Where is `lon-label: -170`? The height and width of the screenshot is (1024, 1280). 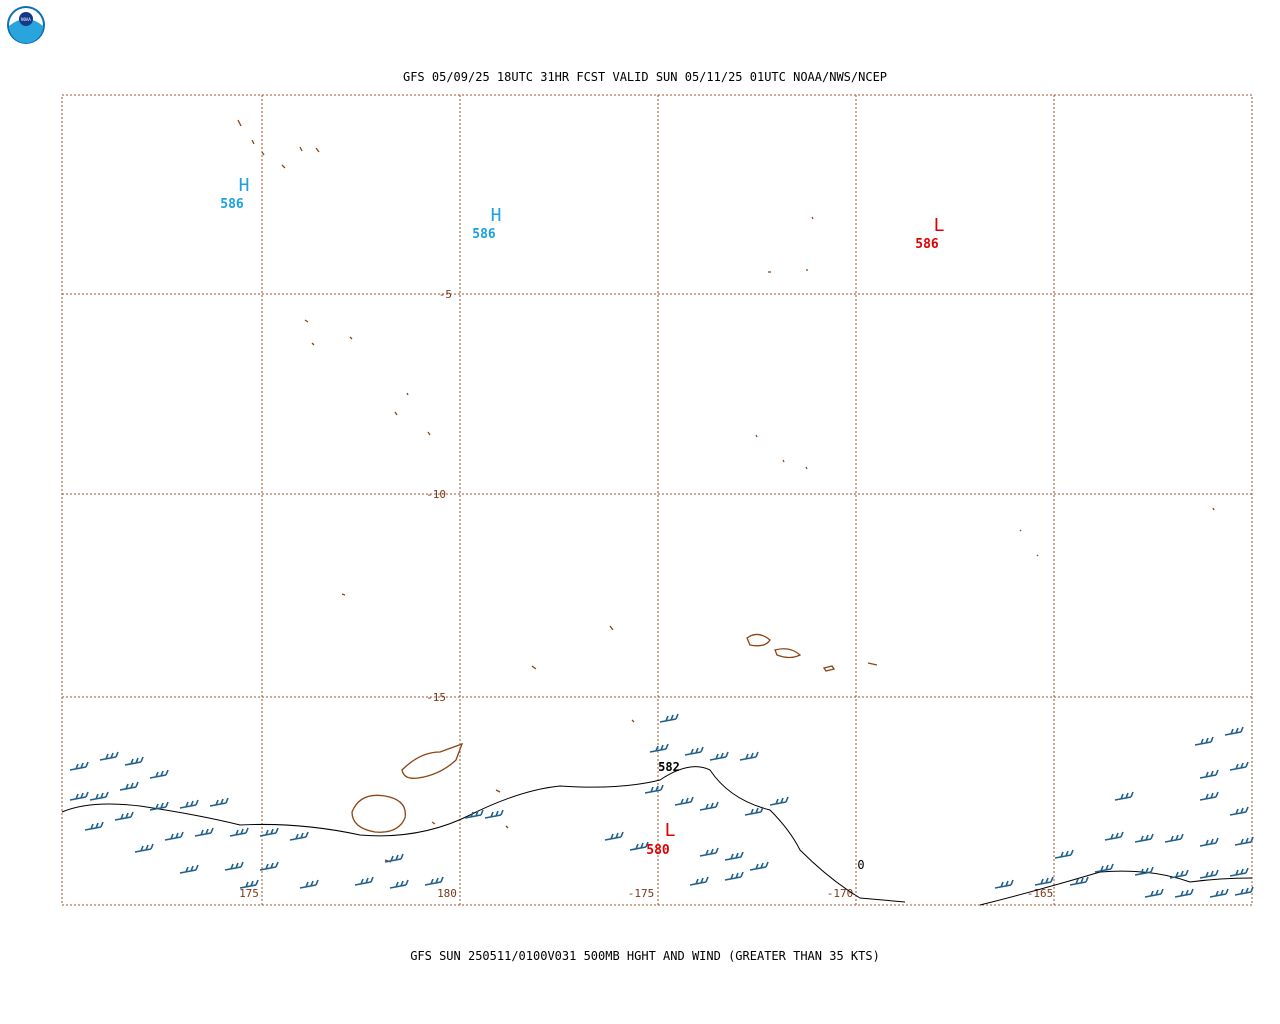 lon-label: -170 is located at coordinates (840, 893).